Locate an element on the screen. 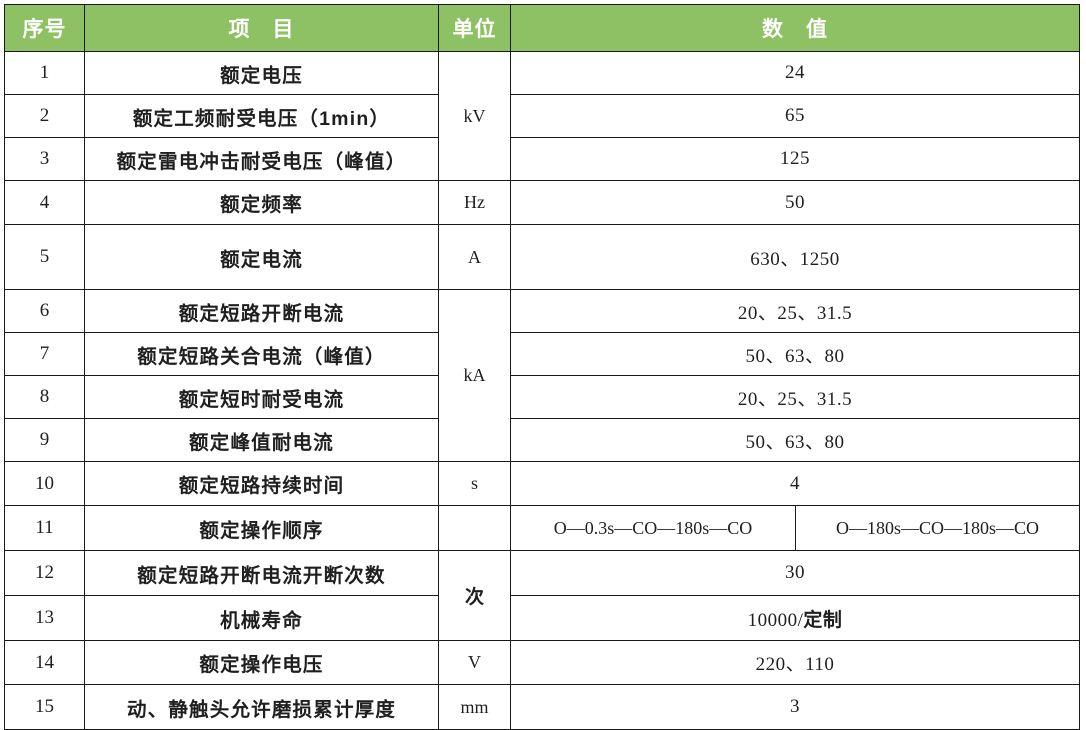  row-no: 3 is located at coordinates (44, 159).